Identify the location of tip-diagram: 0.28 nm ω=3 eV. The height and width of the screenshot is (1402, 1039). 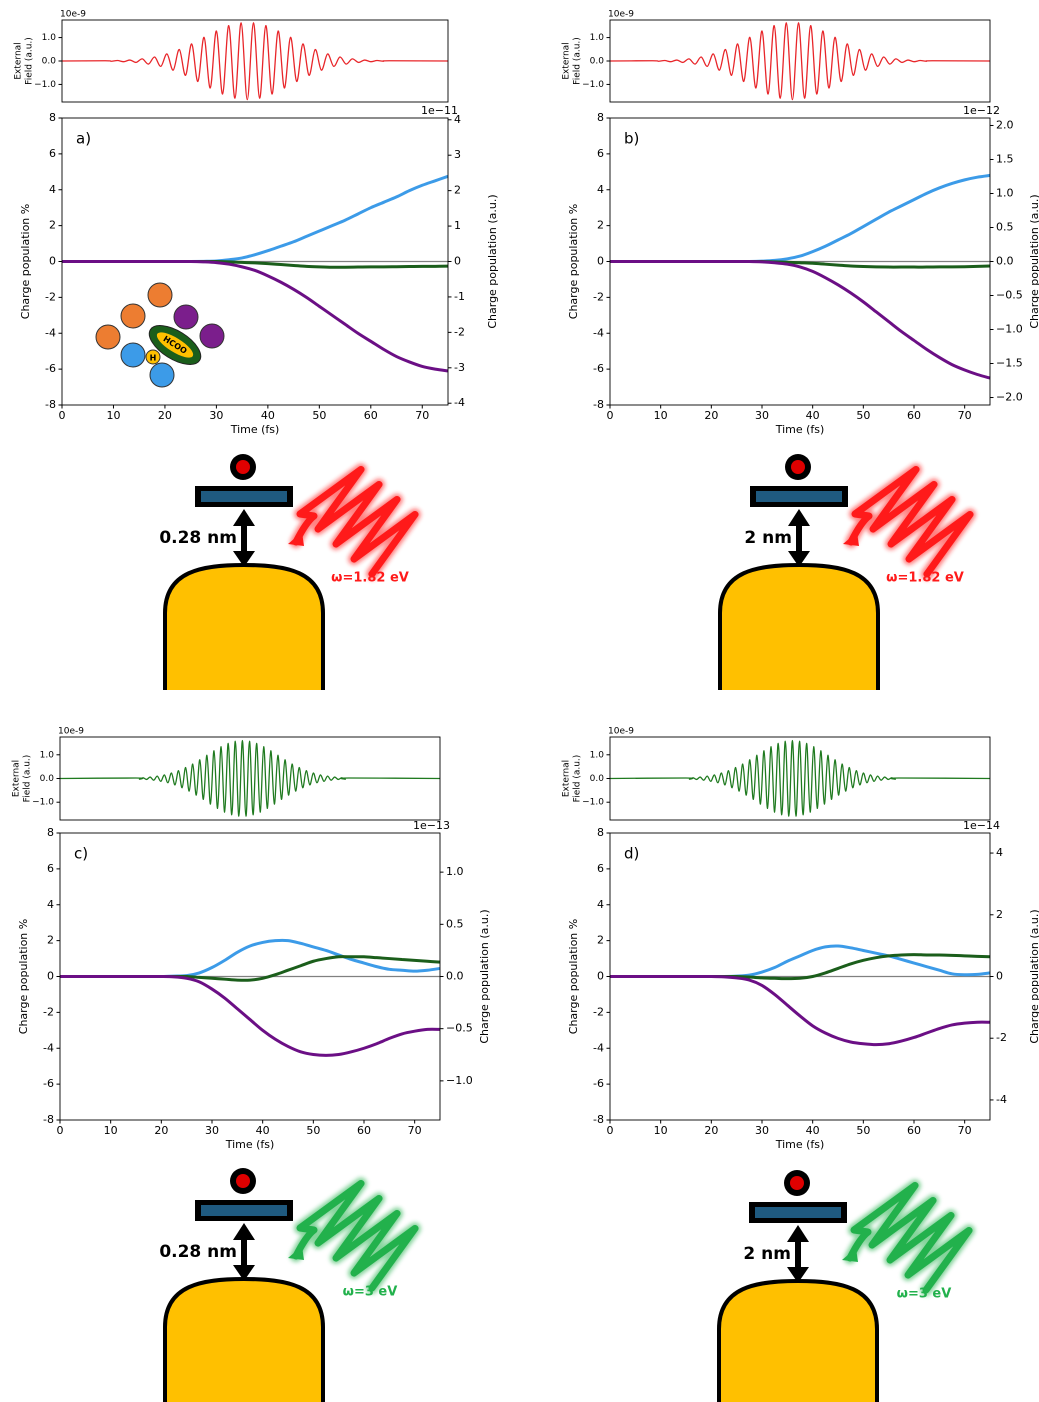
(290, 1285).